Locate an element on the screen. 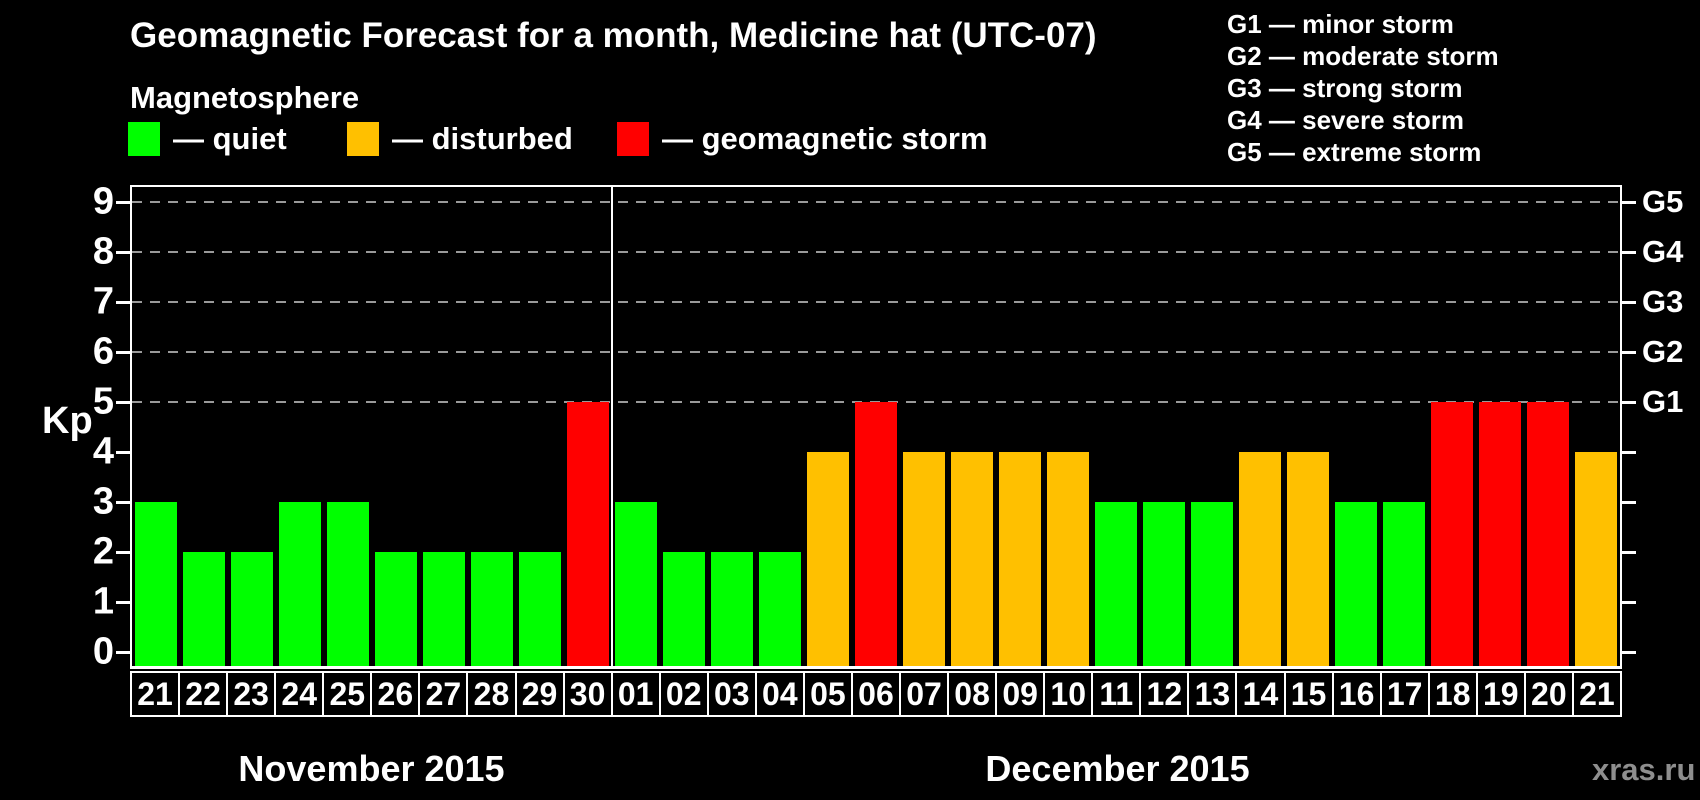 The width and height of the screenshot is (1700, 800). left-tick-kp3 is located at coordinates (123, 502).